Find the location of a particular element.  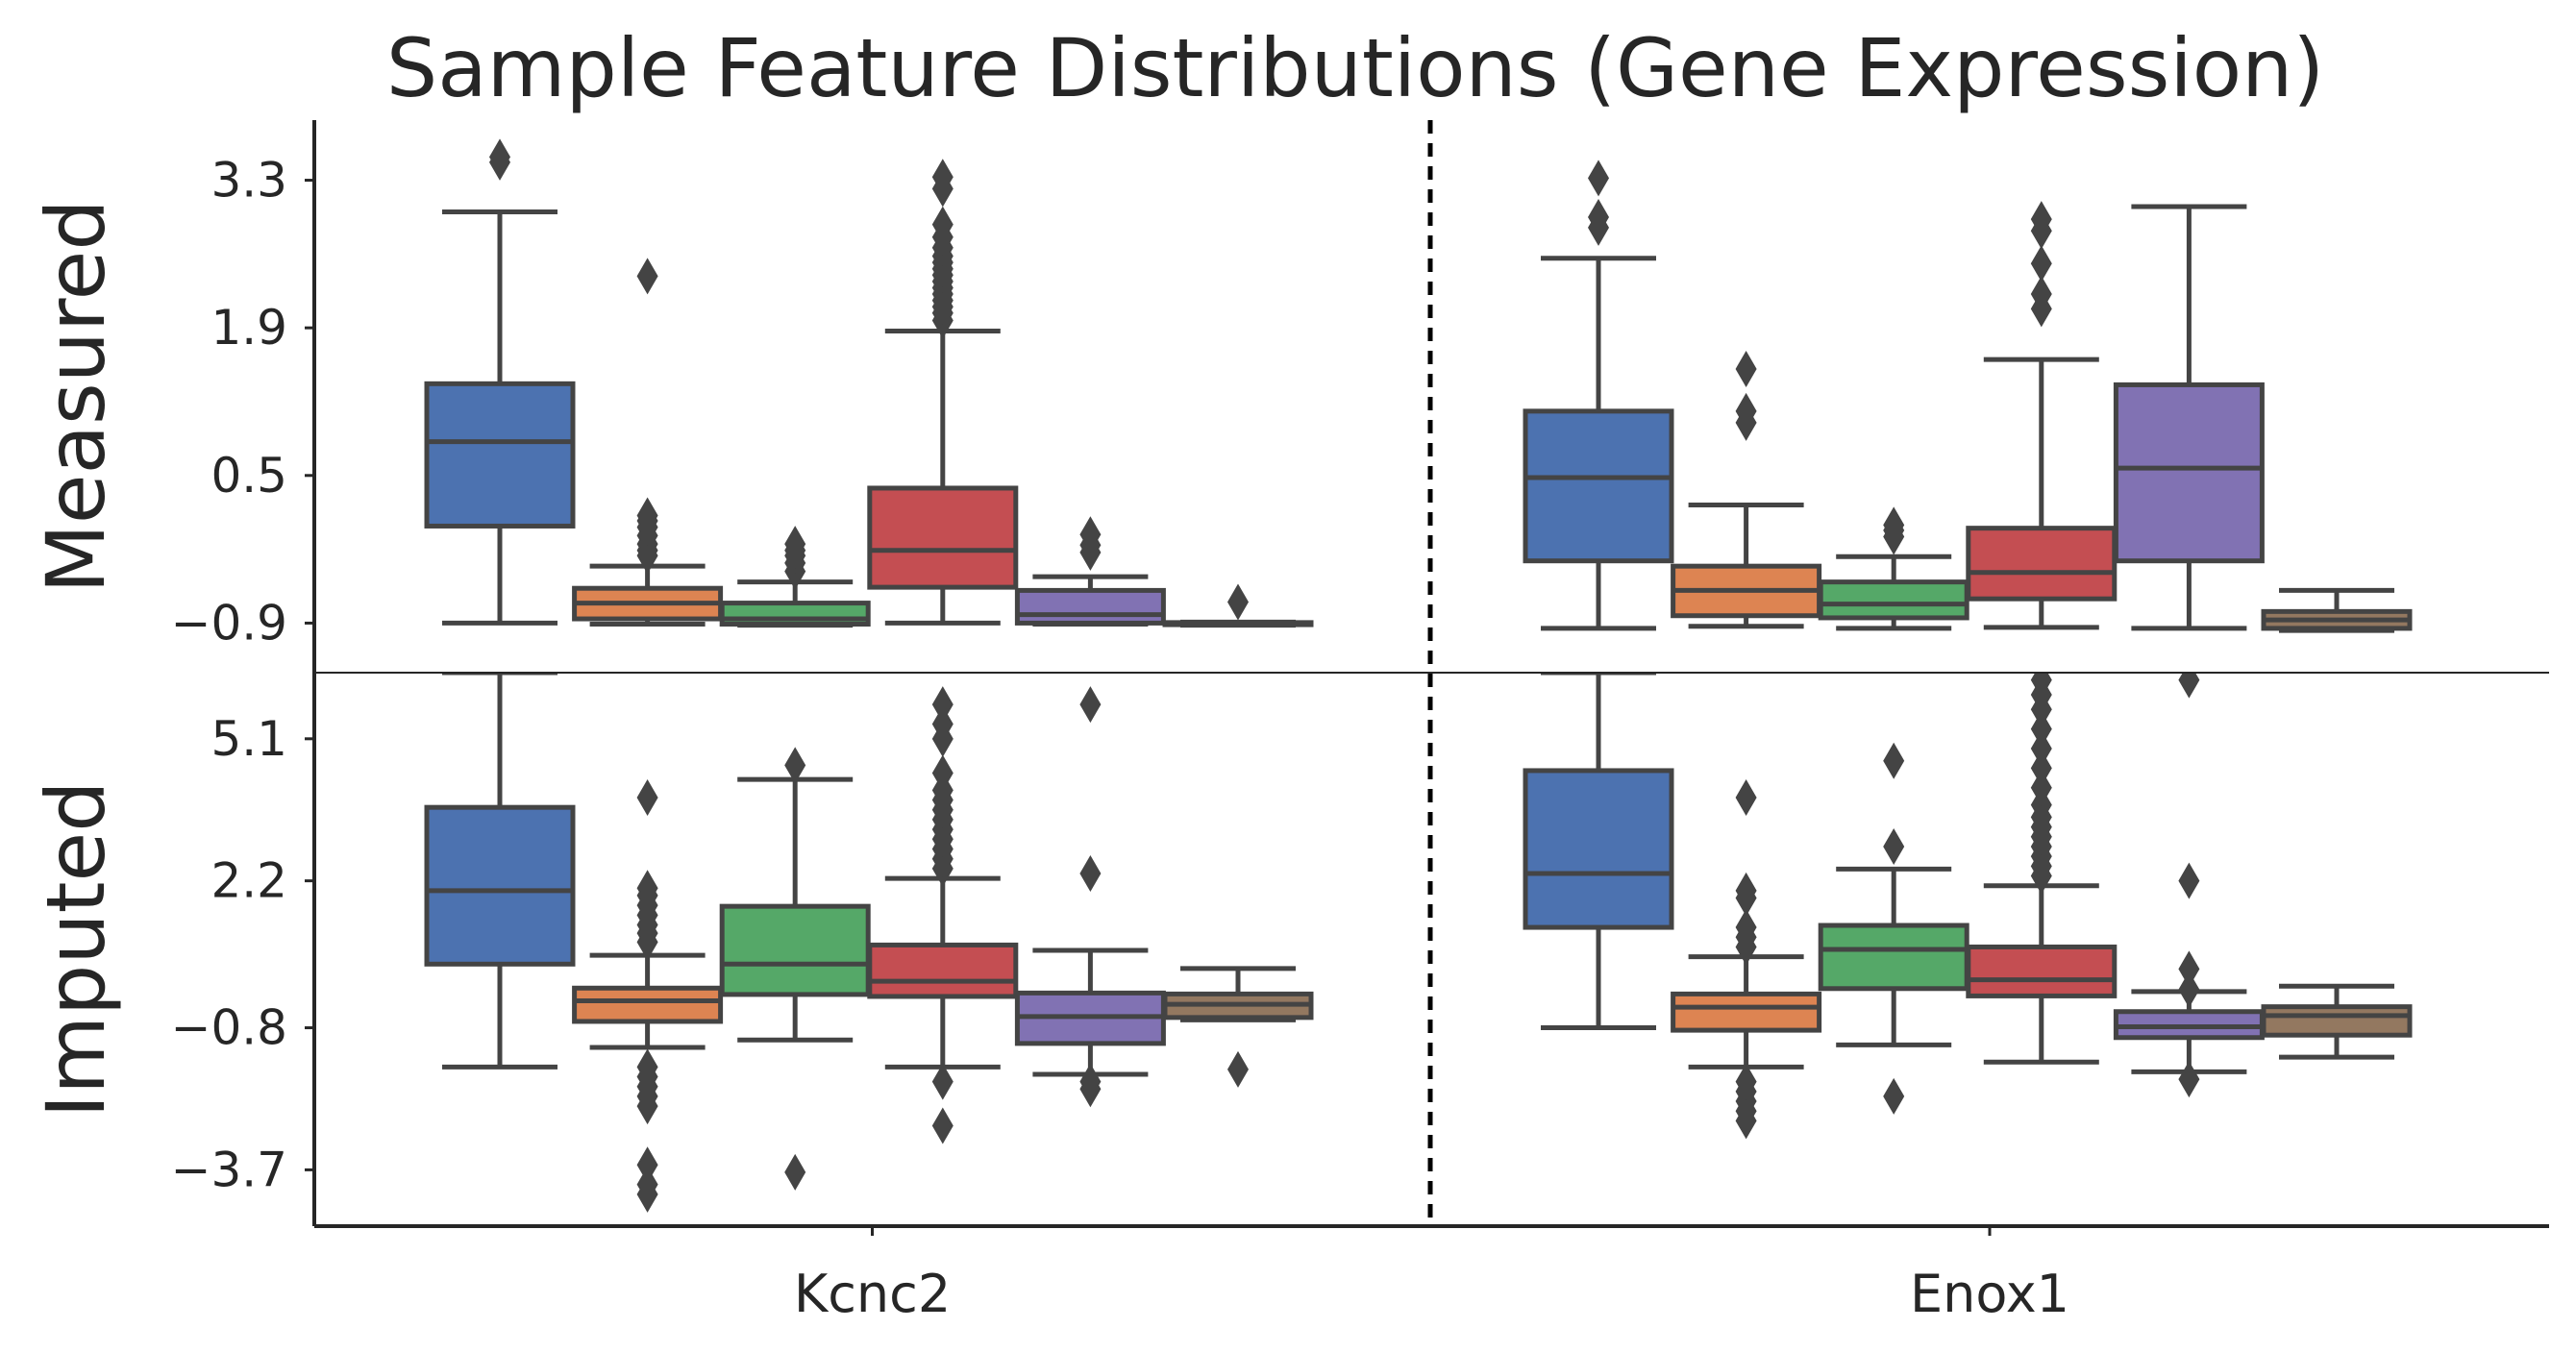

y-tick-label: 0.5 is located at coordinates (249, 476).